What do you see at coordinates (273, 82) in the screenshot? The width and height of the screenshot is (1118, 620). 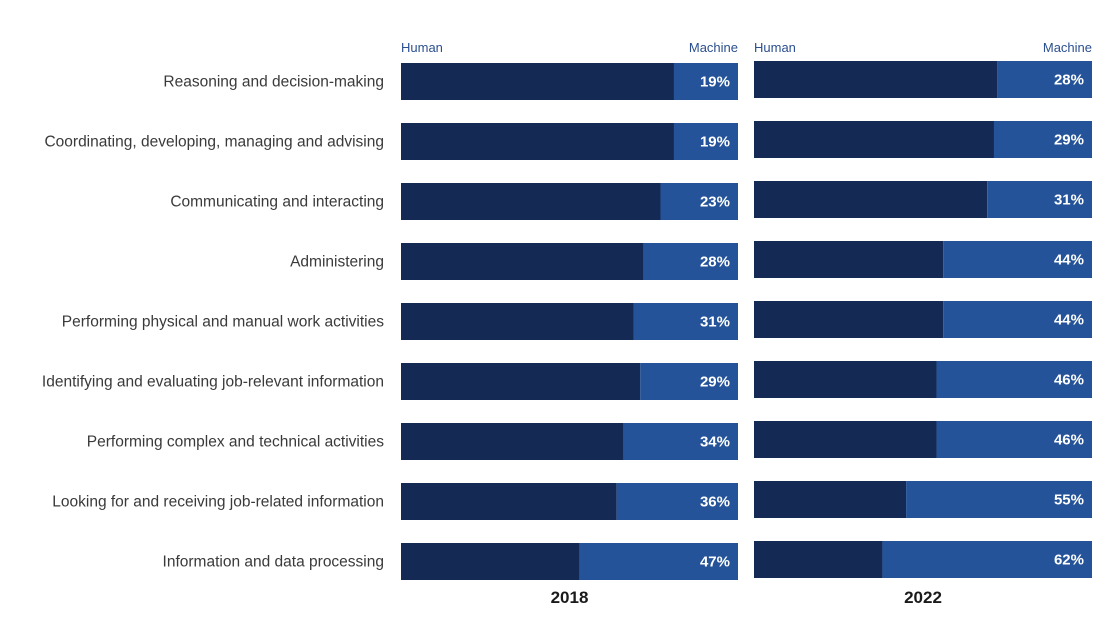 I see `category-label: Reasoning and decision-making` at bounding box center [273, 82].